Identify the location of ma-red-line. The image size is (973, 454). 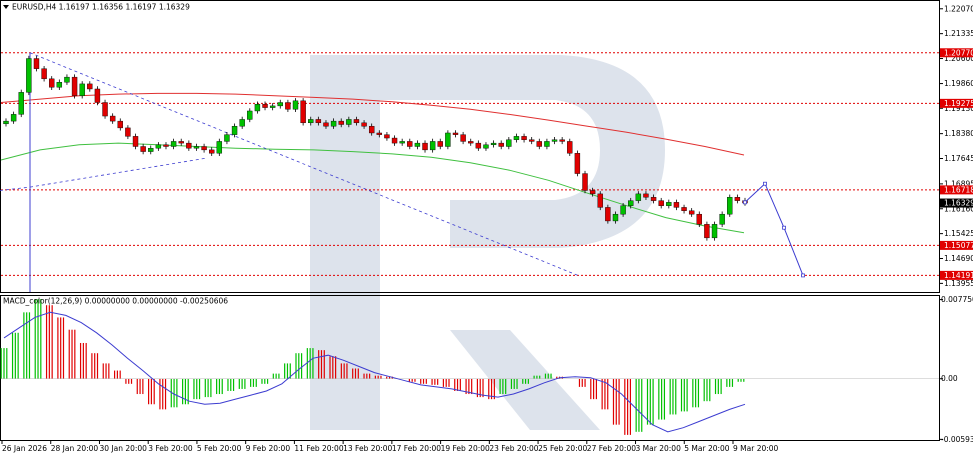
(372, 124).